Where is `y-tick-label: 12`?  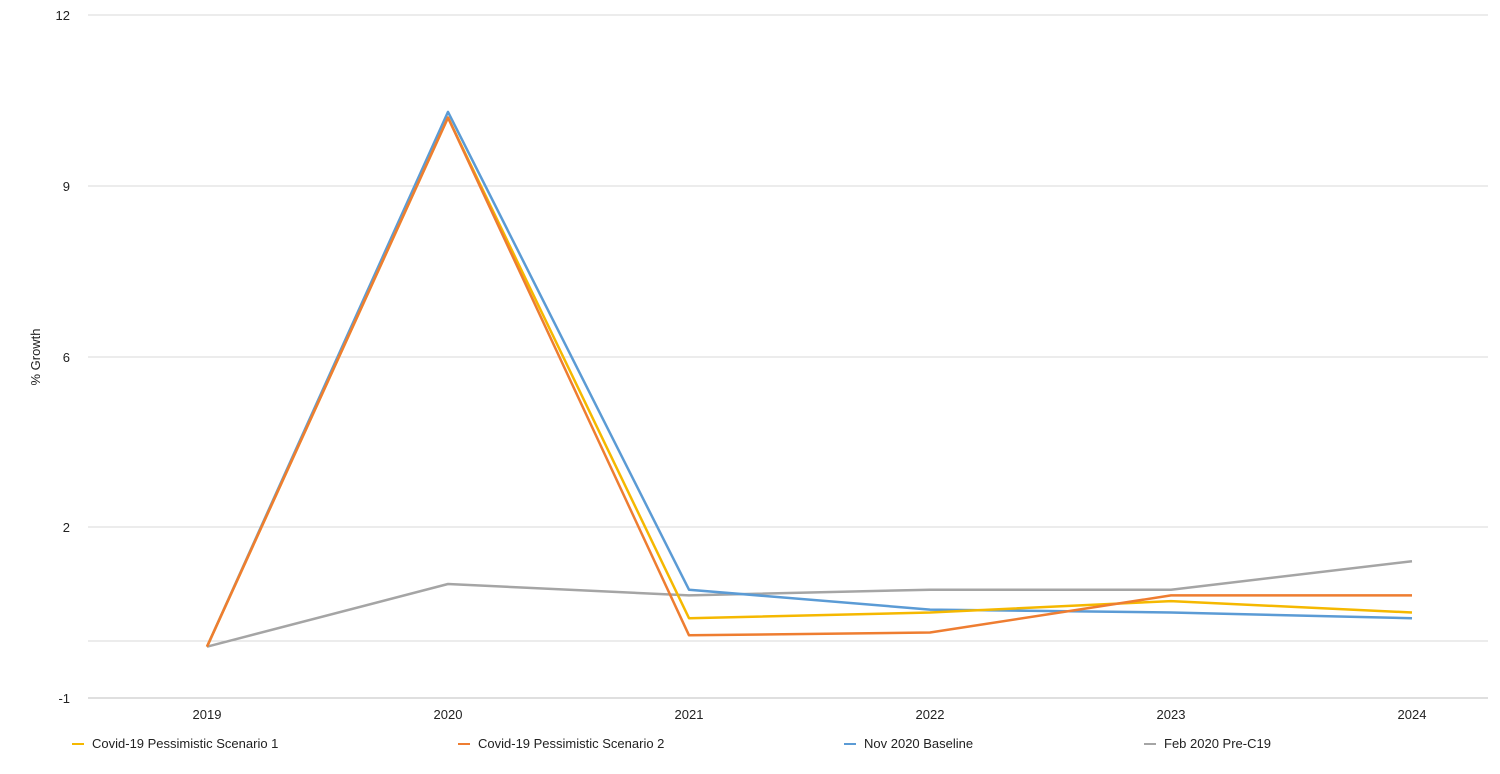 y-tick-label: 12 is located at coordinates (63, 15).